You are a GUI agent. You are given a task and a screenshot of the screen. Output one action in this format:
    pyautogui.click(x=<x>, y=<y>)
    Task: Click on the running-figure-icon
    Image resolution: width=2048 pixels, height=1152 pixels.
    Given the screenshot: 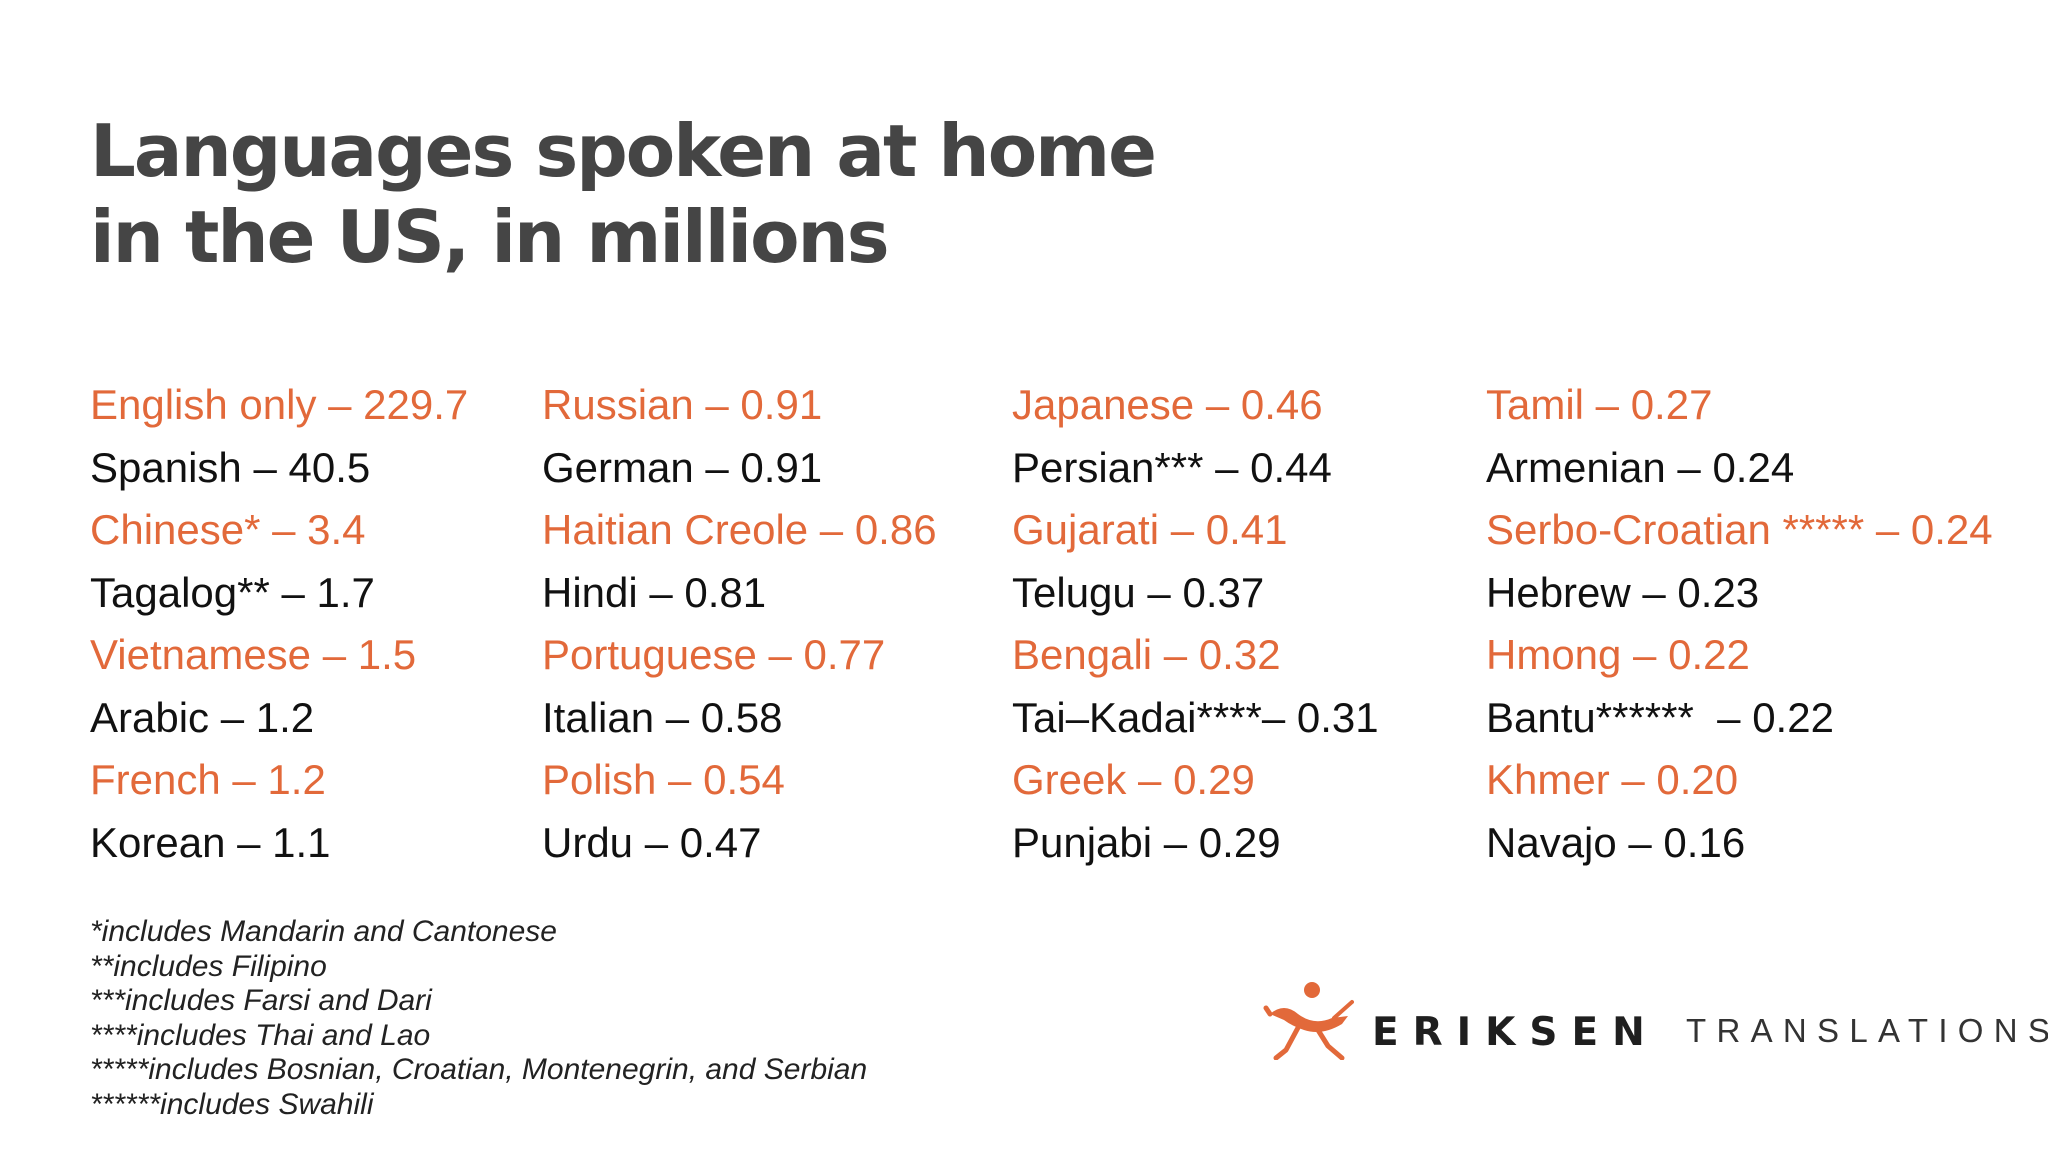 What is the action you would take?
    pyautogui.click(x=1308, y=1021)
    